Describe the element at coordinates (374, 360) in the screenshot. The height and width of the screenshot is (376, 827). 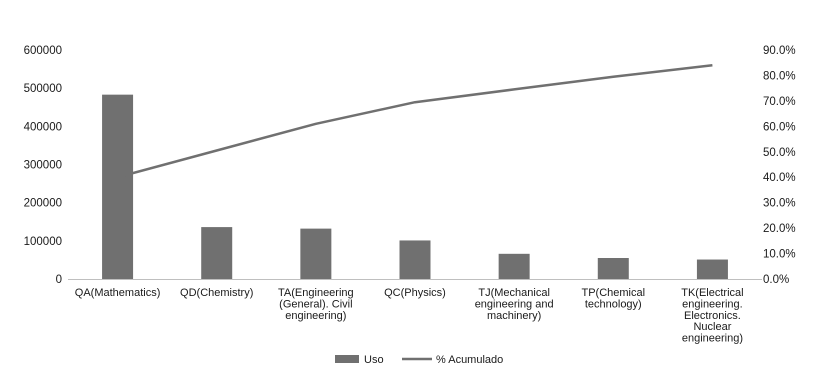
I see `legend-label-uso: Uso` at that location.